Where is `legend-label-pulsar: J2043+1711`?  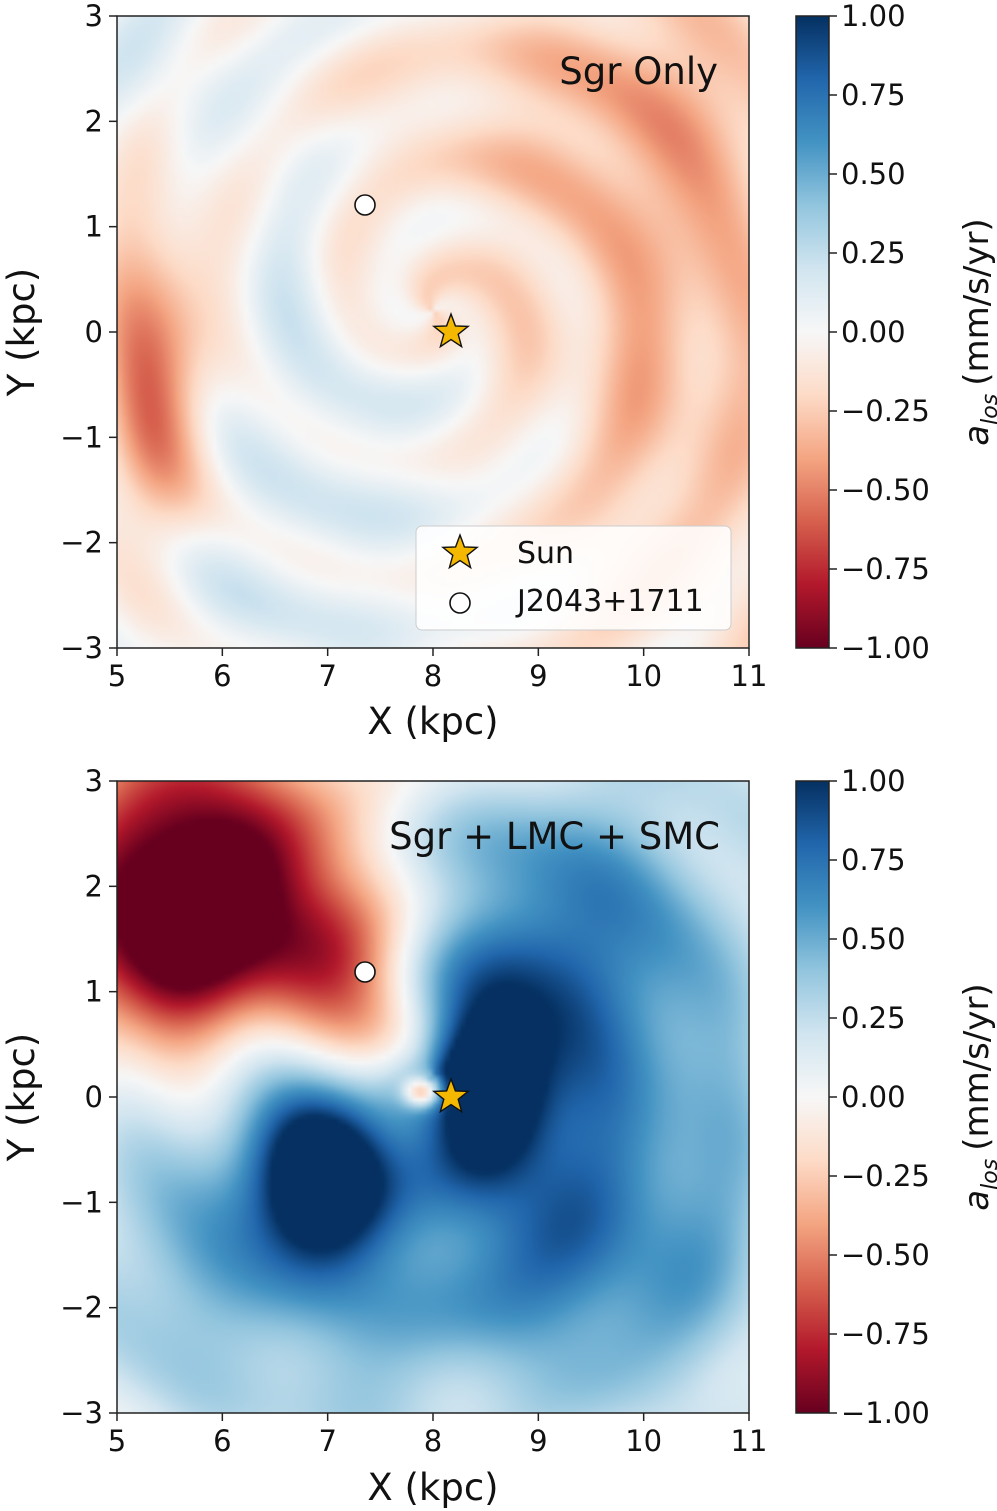 legend-label-pulsar: J2043+1711 is located at coordinates (609, 601).